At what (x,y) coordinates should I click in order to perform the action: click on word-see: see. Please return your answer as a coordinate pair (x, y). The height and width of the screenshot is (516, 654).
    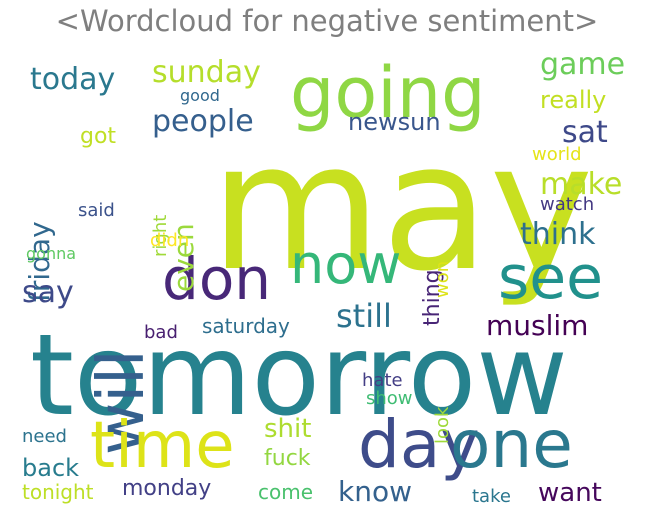
    Looking at the image, I should click on (551, 278).